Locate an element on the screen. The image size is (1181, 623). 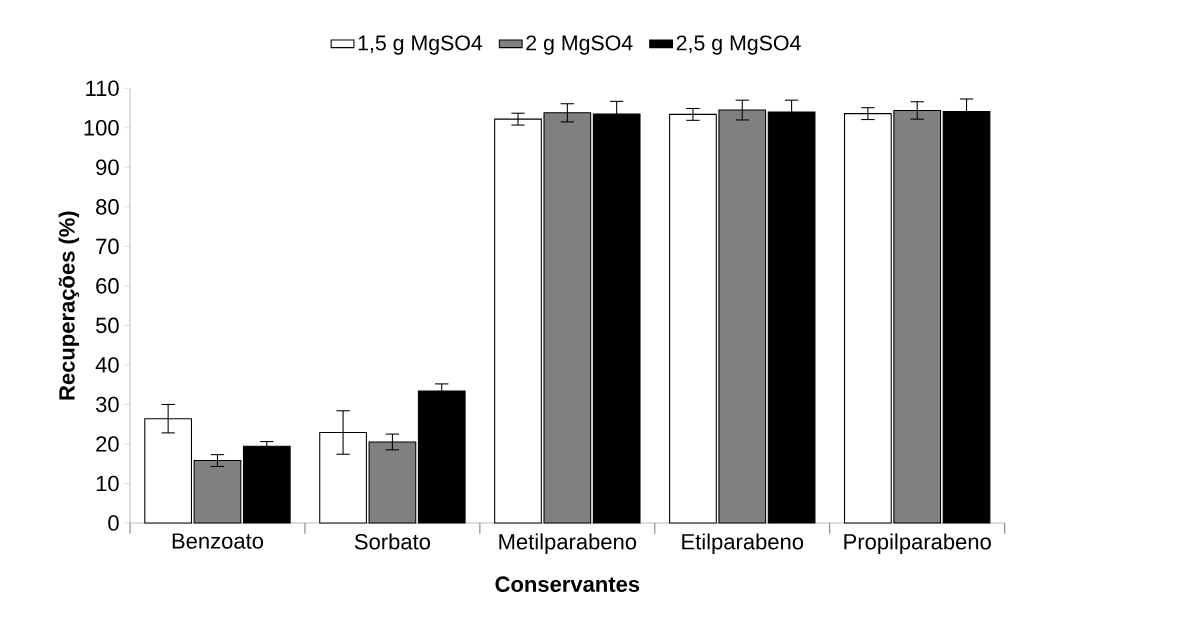
y-axis-title: Recuperações (%) is located at coordinates (69, 305).